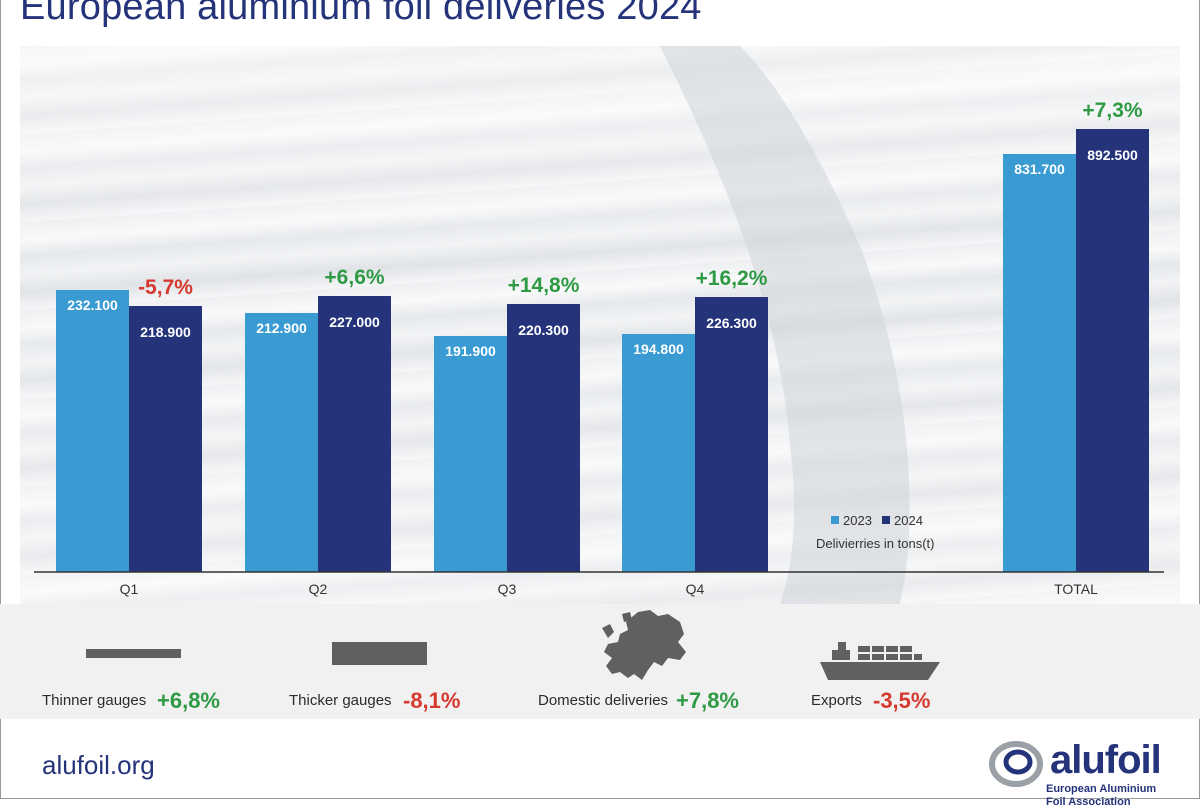 The width and height of the screenshot is (1200, 808). What do you see at coordinates (785, 325) in the screenshot?
I see `foil-roll-decoration` at bounding box center [785, 325].